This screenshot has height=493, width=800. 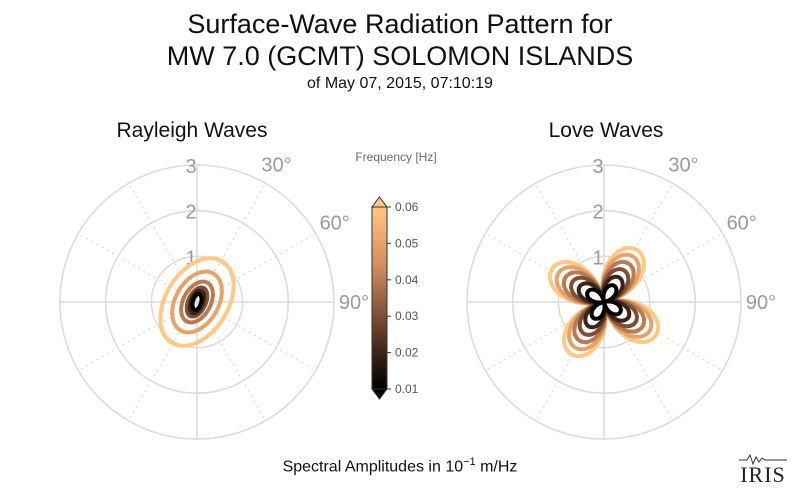 I want to click on footer-text: Spectral Amplitudes in 10, so click(x=373, y=467).